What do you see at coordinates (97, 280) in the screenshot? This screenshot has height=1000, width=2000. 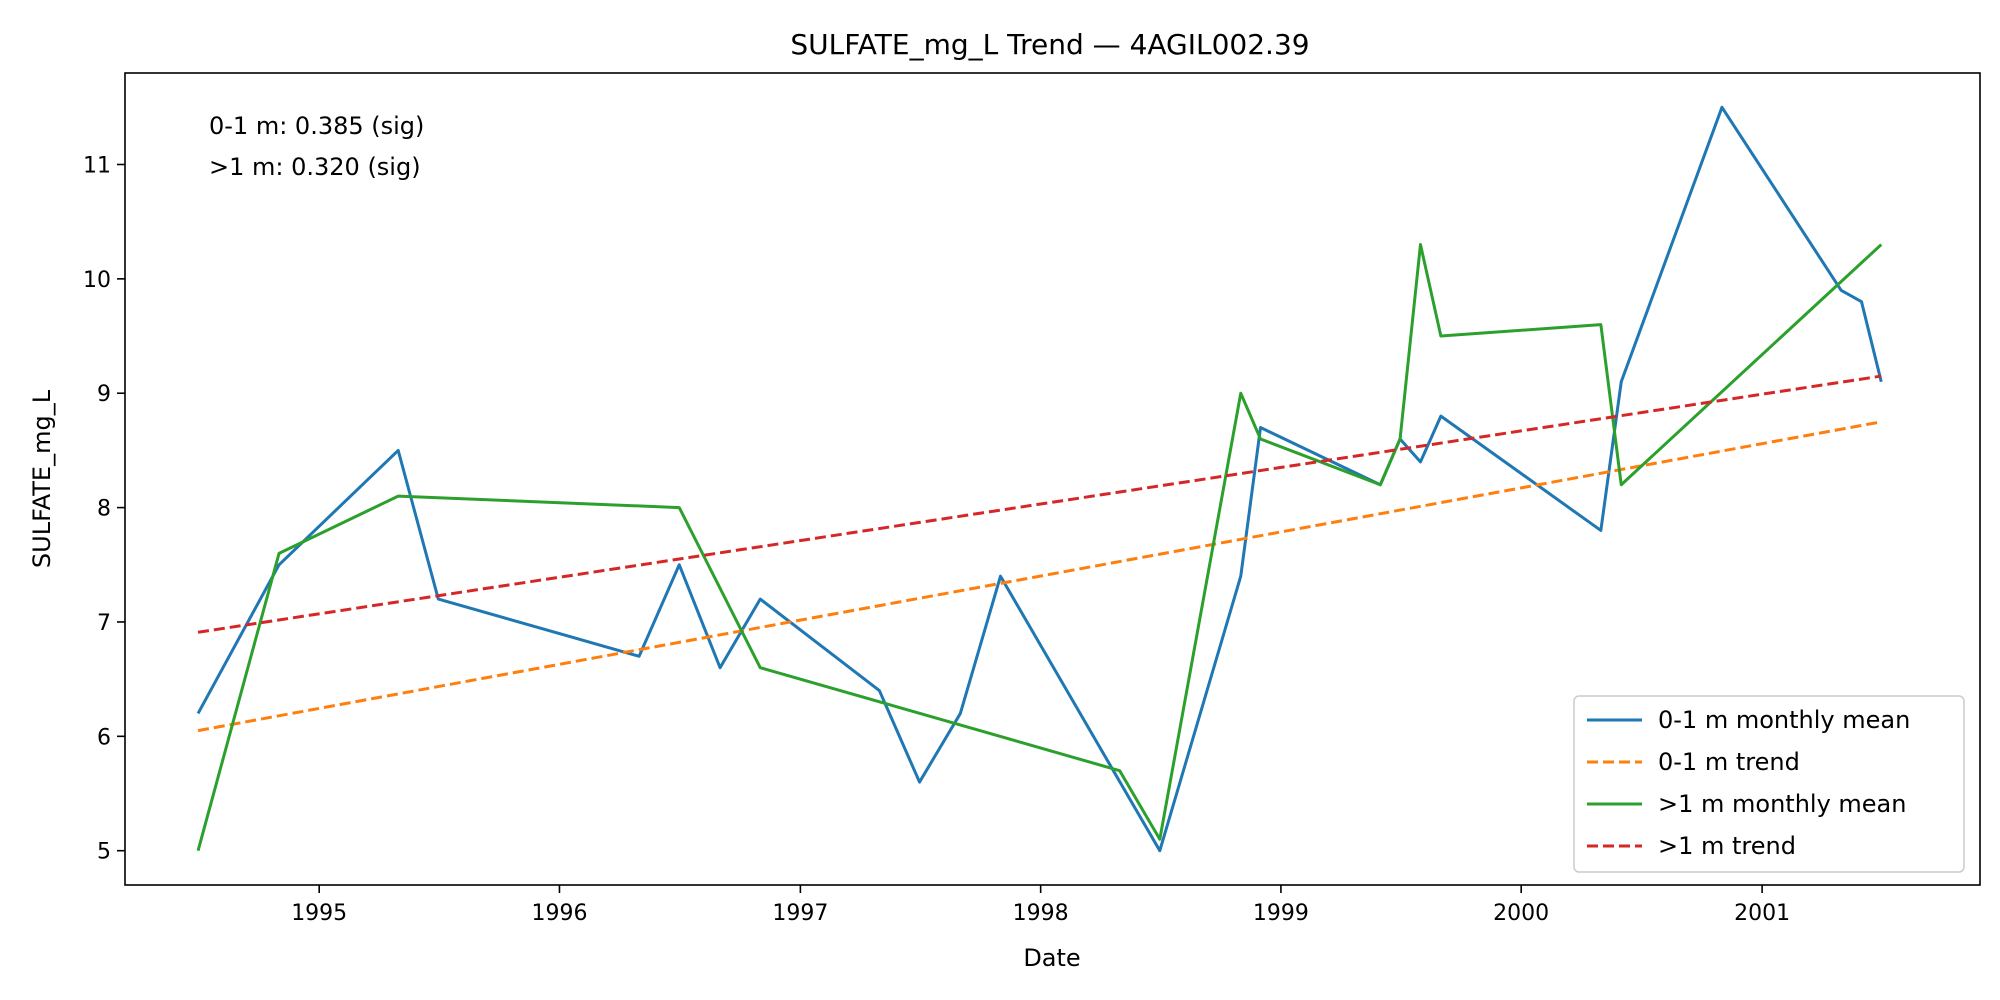 I see `y-tick-label-5: 10` at bounding box center [97, 280].